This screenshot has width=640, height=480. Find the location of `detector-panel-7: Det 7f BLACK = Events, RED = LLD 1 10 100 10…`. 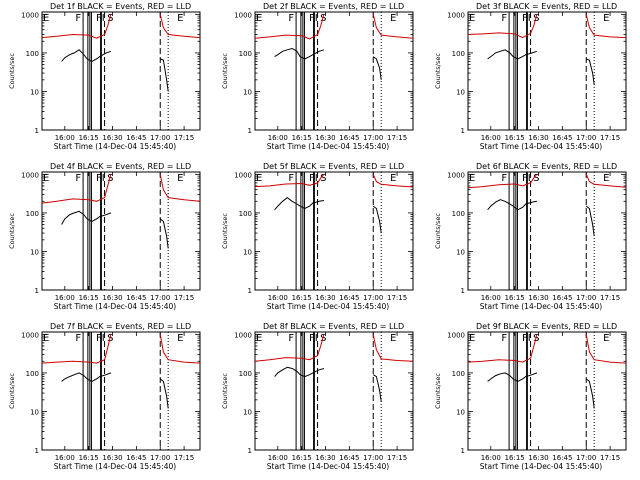

detector-panel-7: Det 7f BLACK = Events, RED = LLD 1 10 100 10… is located at coordinates (104, 396).